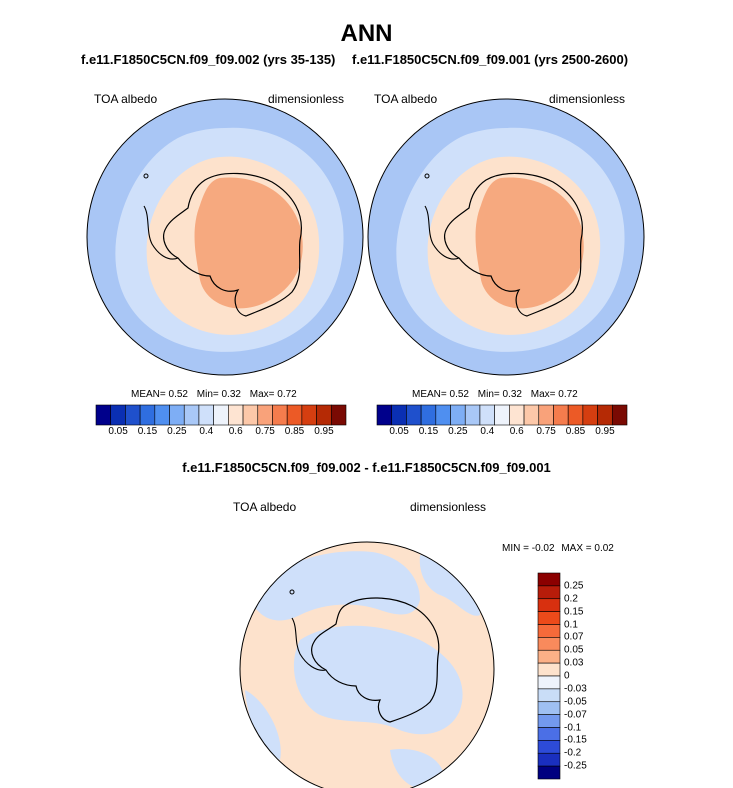  Describe the element at coordinates (546, 431) in the screenshot. I see `colorbar-tick-label: 0.75` at that location.